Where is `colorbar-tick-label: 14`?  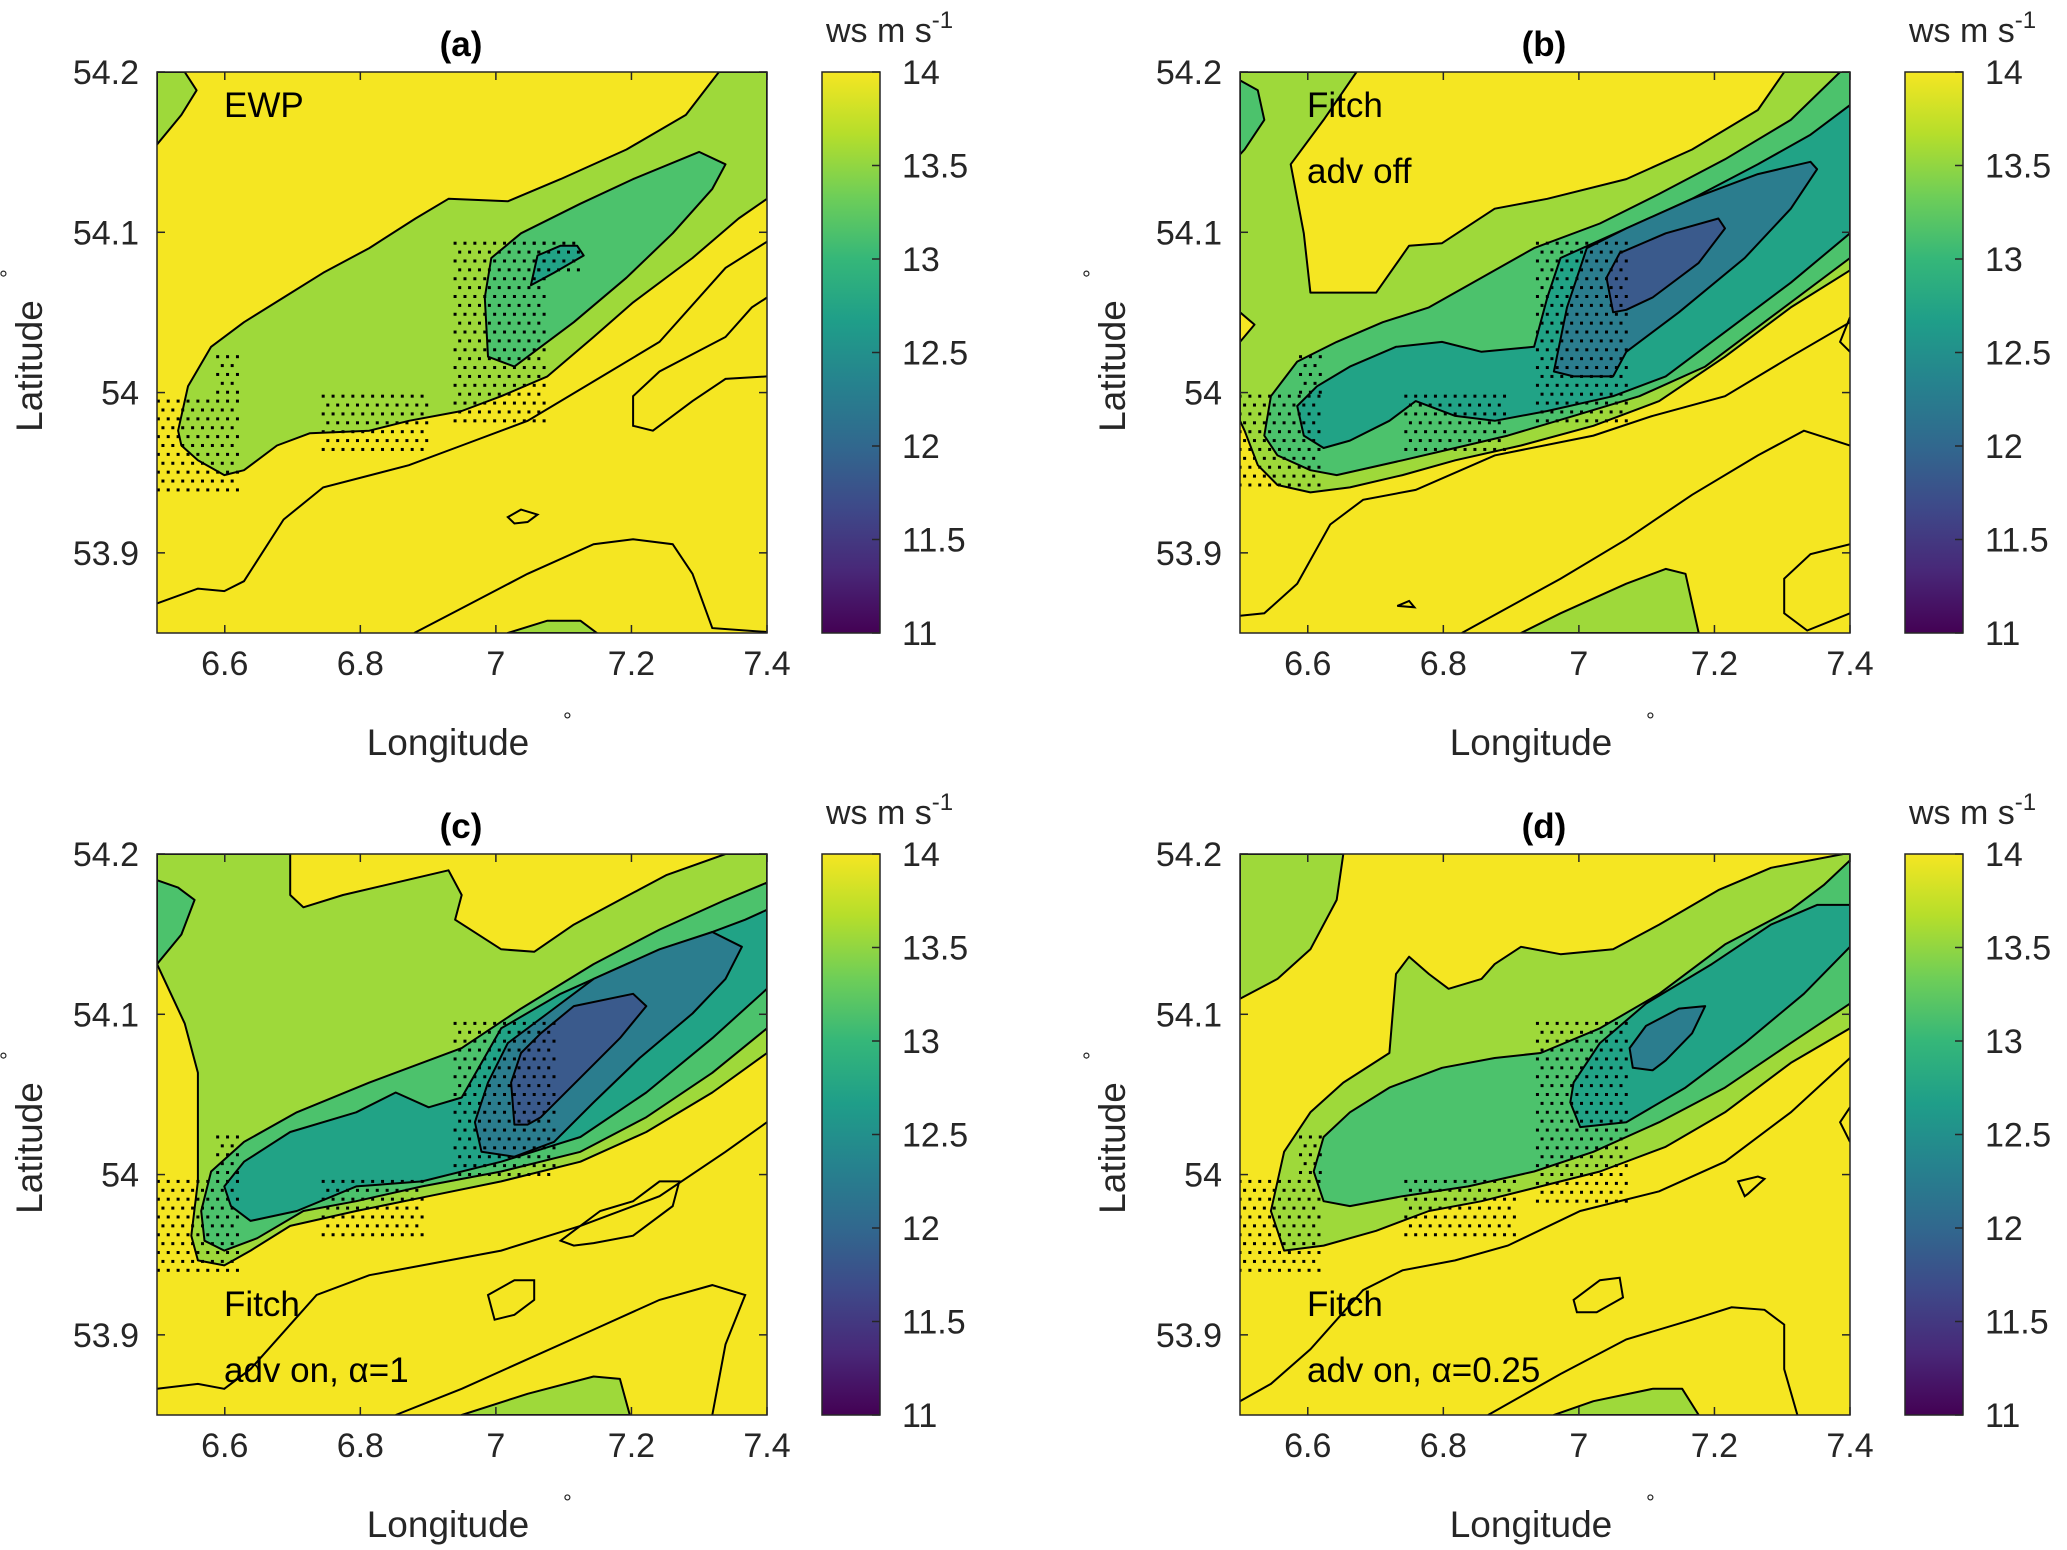 colorbar-tick-label: 14 is located at coordinates (2004, 73).